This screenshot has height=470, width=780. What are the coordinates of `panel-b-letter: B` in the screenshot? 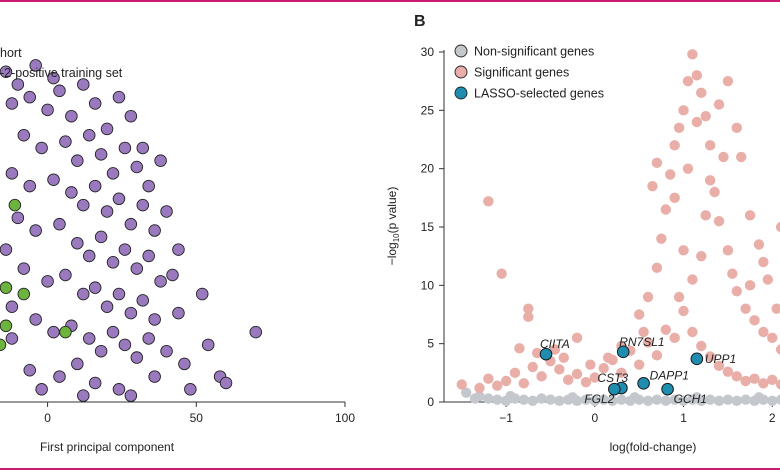 It's located at (420, 21).